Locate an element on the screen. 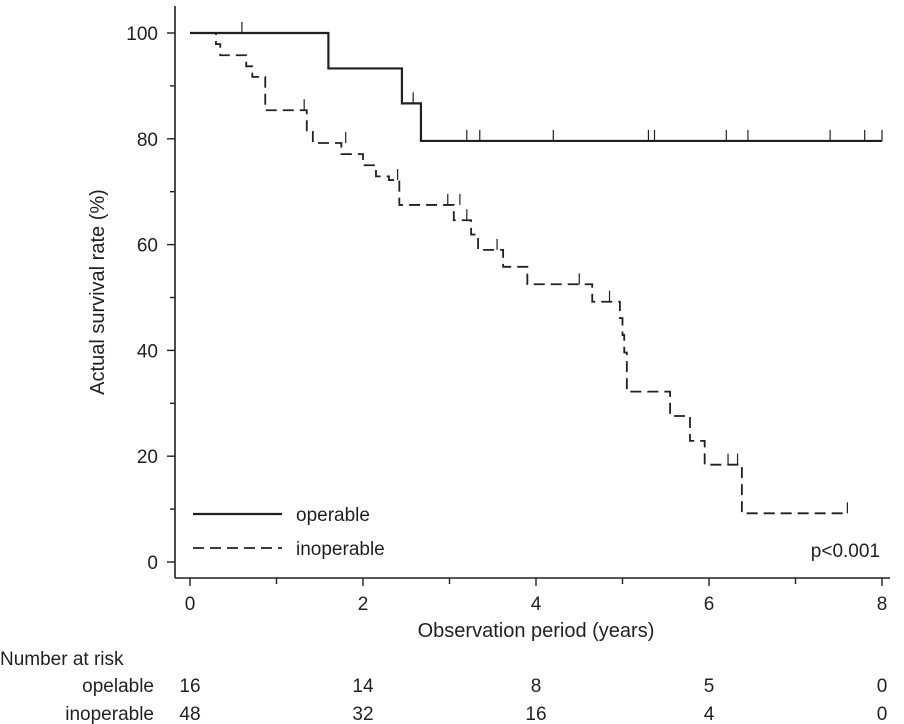 Image resolution: width=904 pixels, height=724 pixels. risk-row-label: inoperable is located at coordinates (109, 714).